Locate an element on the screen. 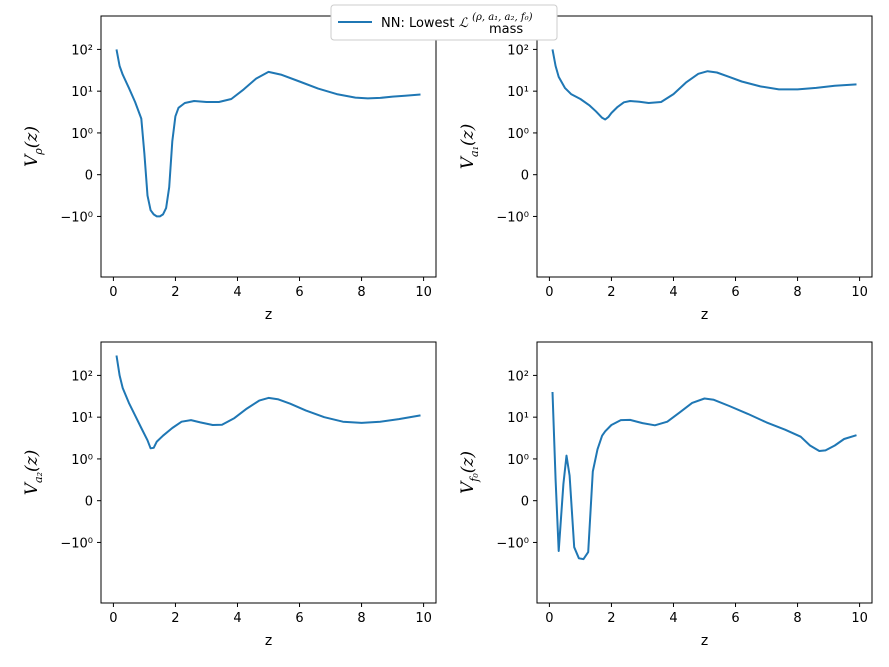 The width and height of the screenshot is (889, 667). legend-entry: NN: Lowest ℒ (ρ, a₁, a₂, f₀) is located at coordinates (457, 21).